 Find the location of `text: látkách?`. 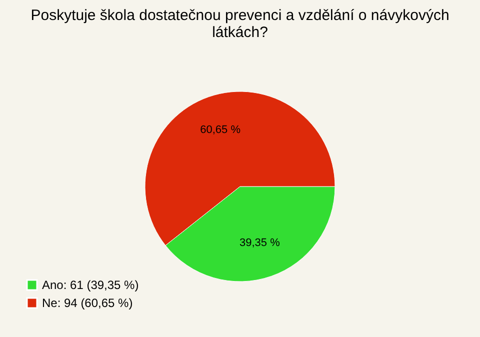

text: látkách? is located at coordinates (240, 32).